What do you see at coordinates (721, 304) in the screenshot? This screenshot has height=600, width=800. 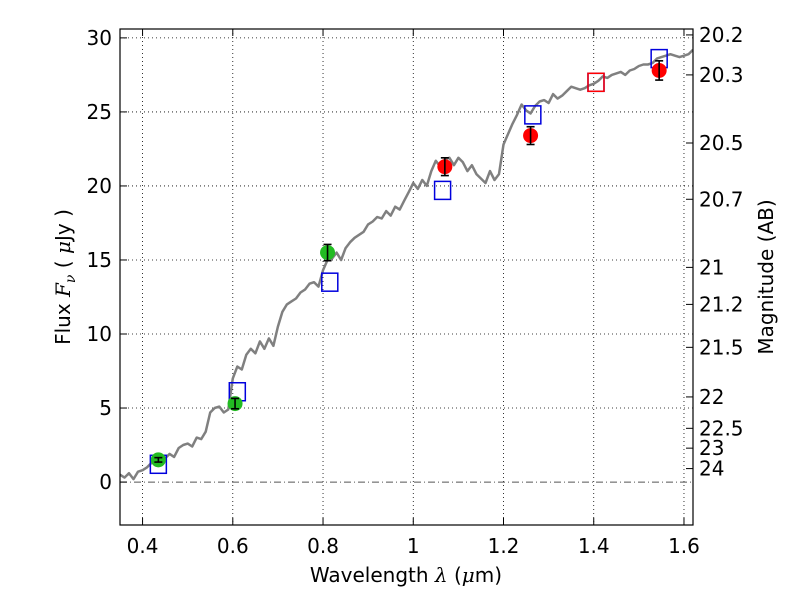 I see `magnitude-tick-label: 21.2` at bounding box center [721, 304].